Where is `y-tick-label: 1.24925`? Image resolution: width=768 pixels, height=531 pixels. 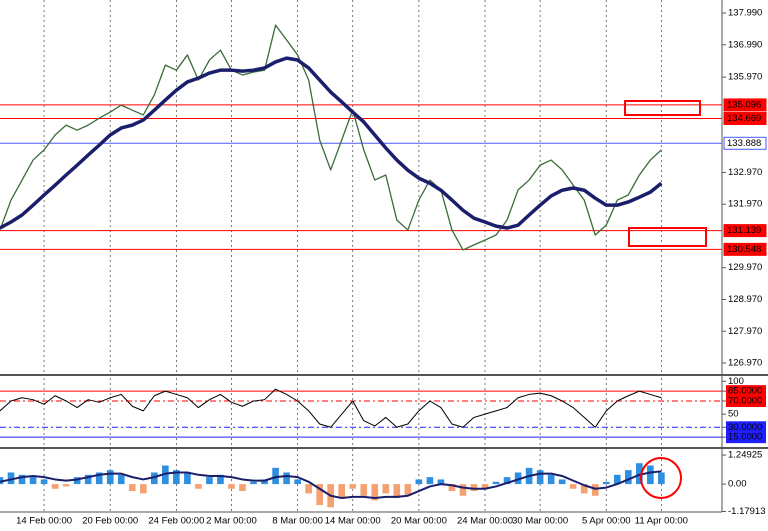 y-tick-label: 1.24925 is located at coordinates (745, 455).